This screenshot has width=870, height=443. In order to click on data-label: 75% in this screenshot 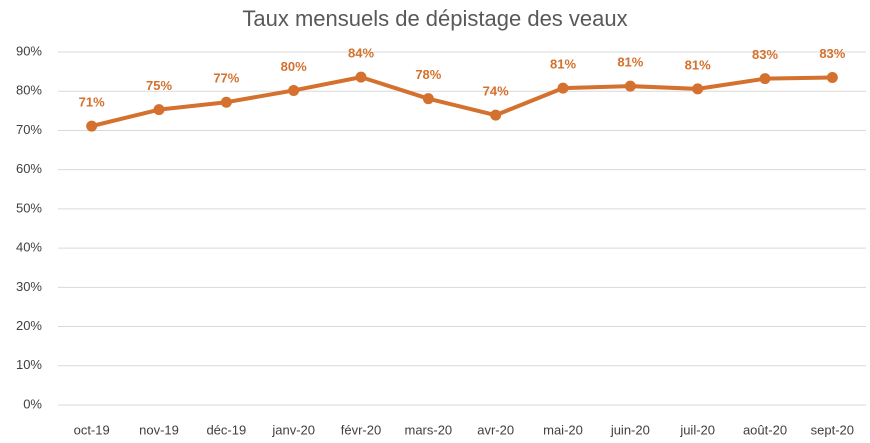, I will do `click(159, 85)`.